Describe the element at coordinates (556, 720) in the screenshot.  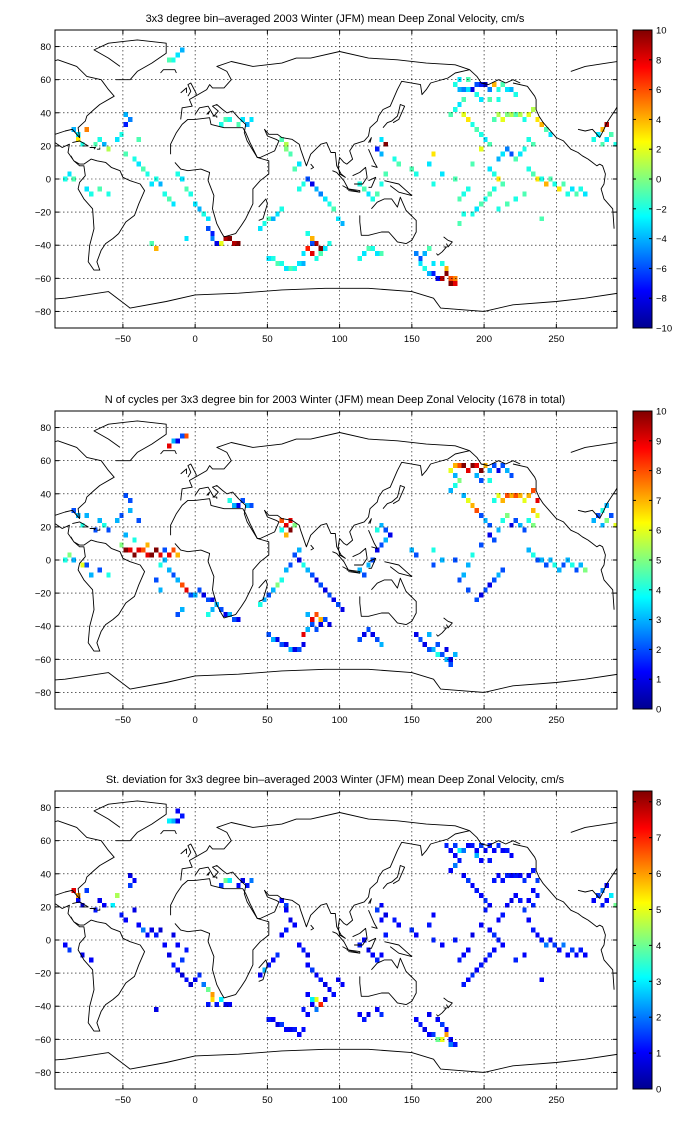
I see `x-tick-label: 250` at that location.